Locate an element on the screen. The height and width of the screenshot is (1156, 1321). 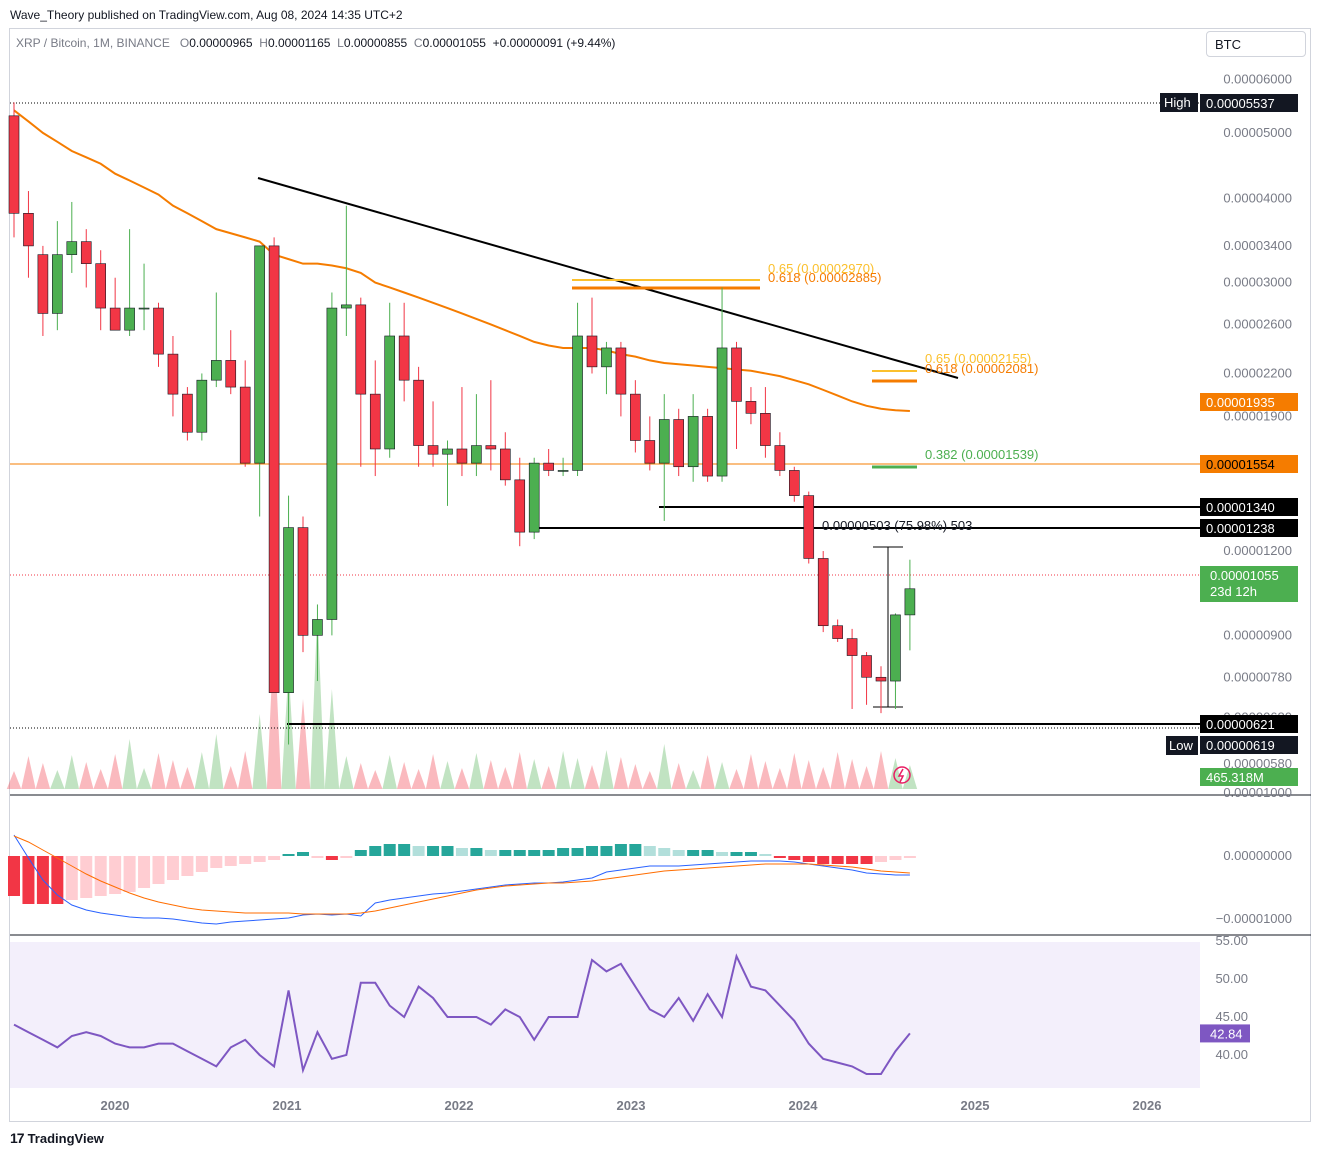
support-orange-tag-bg is located at coordinates (1249, 464).